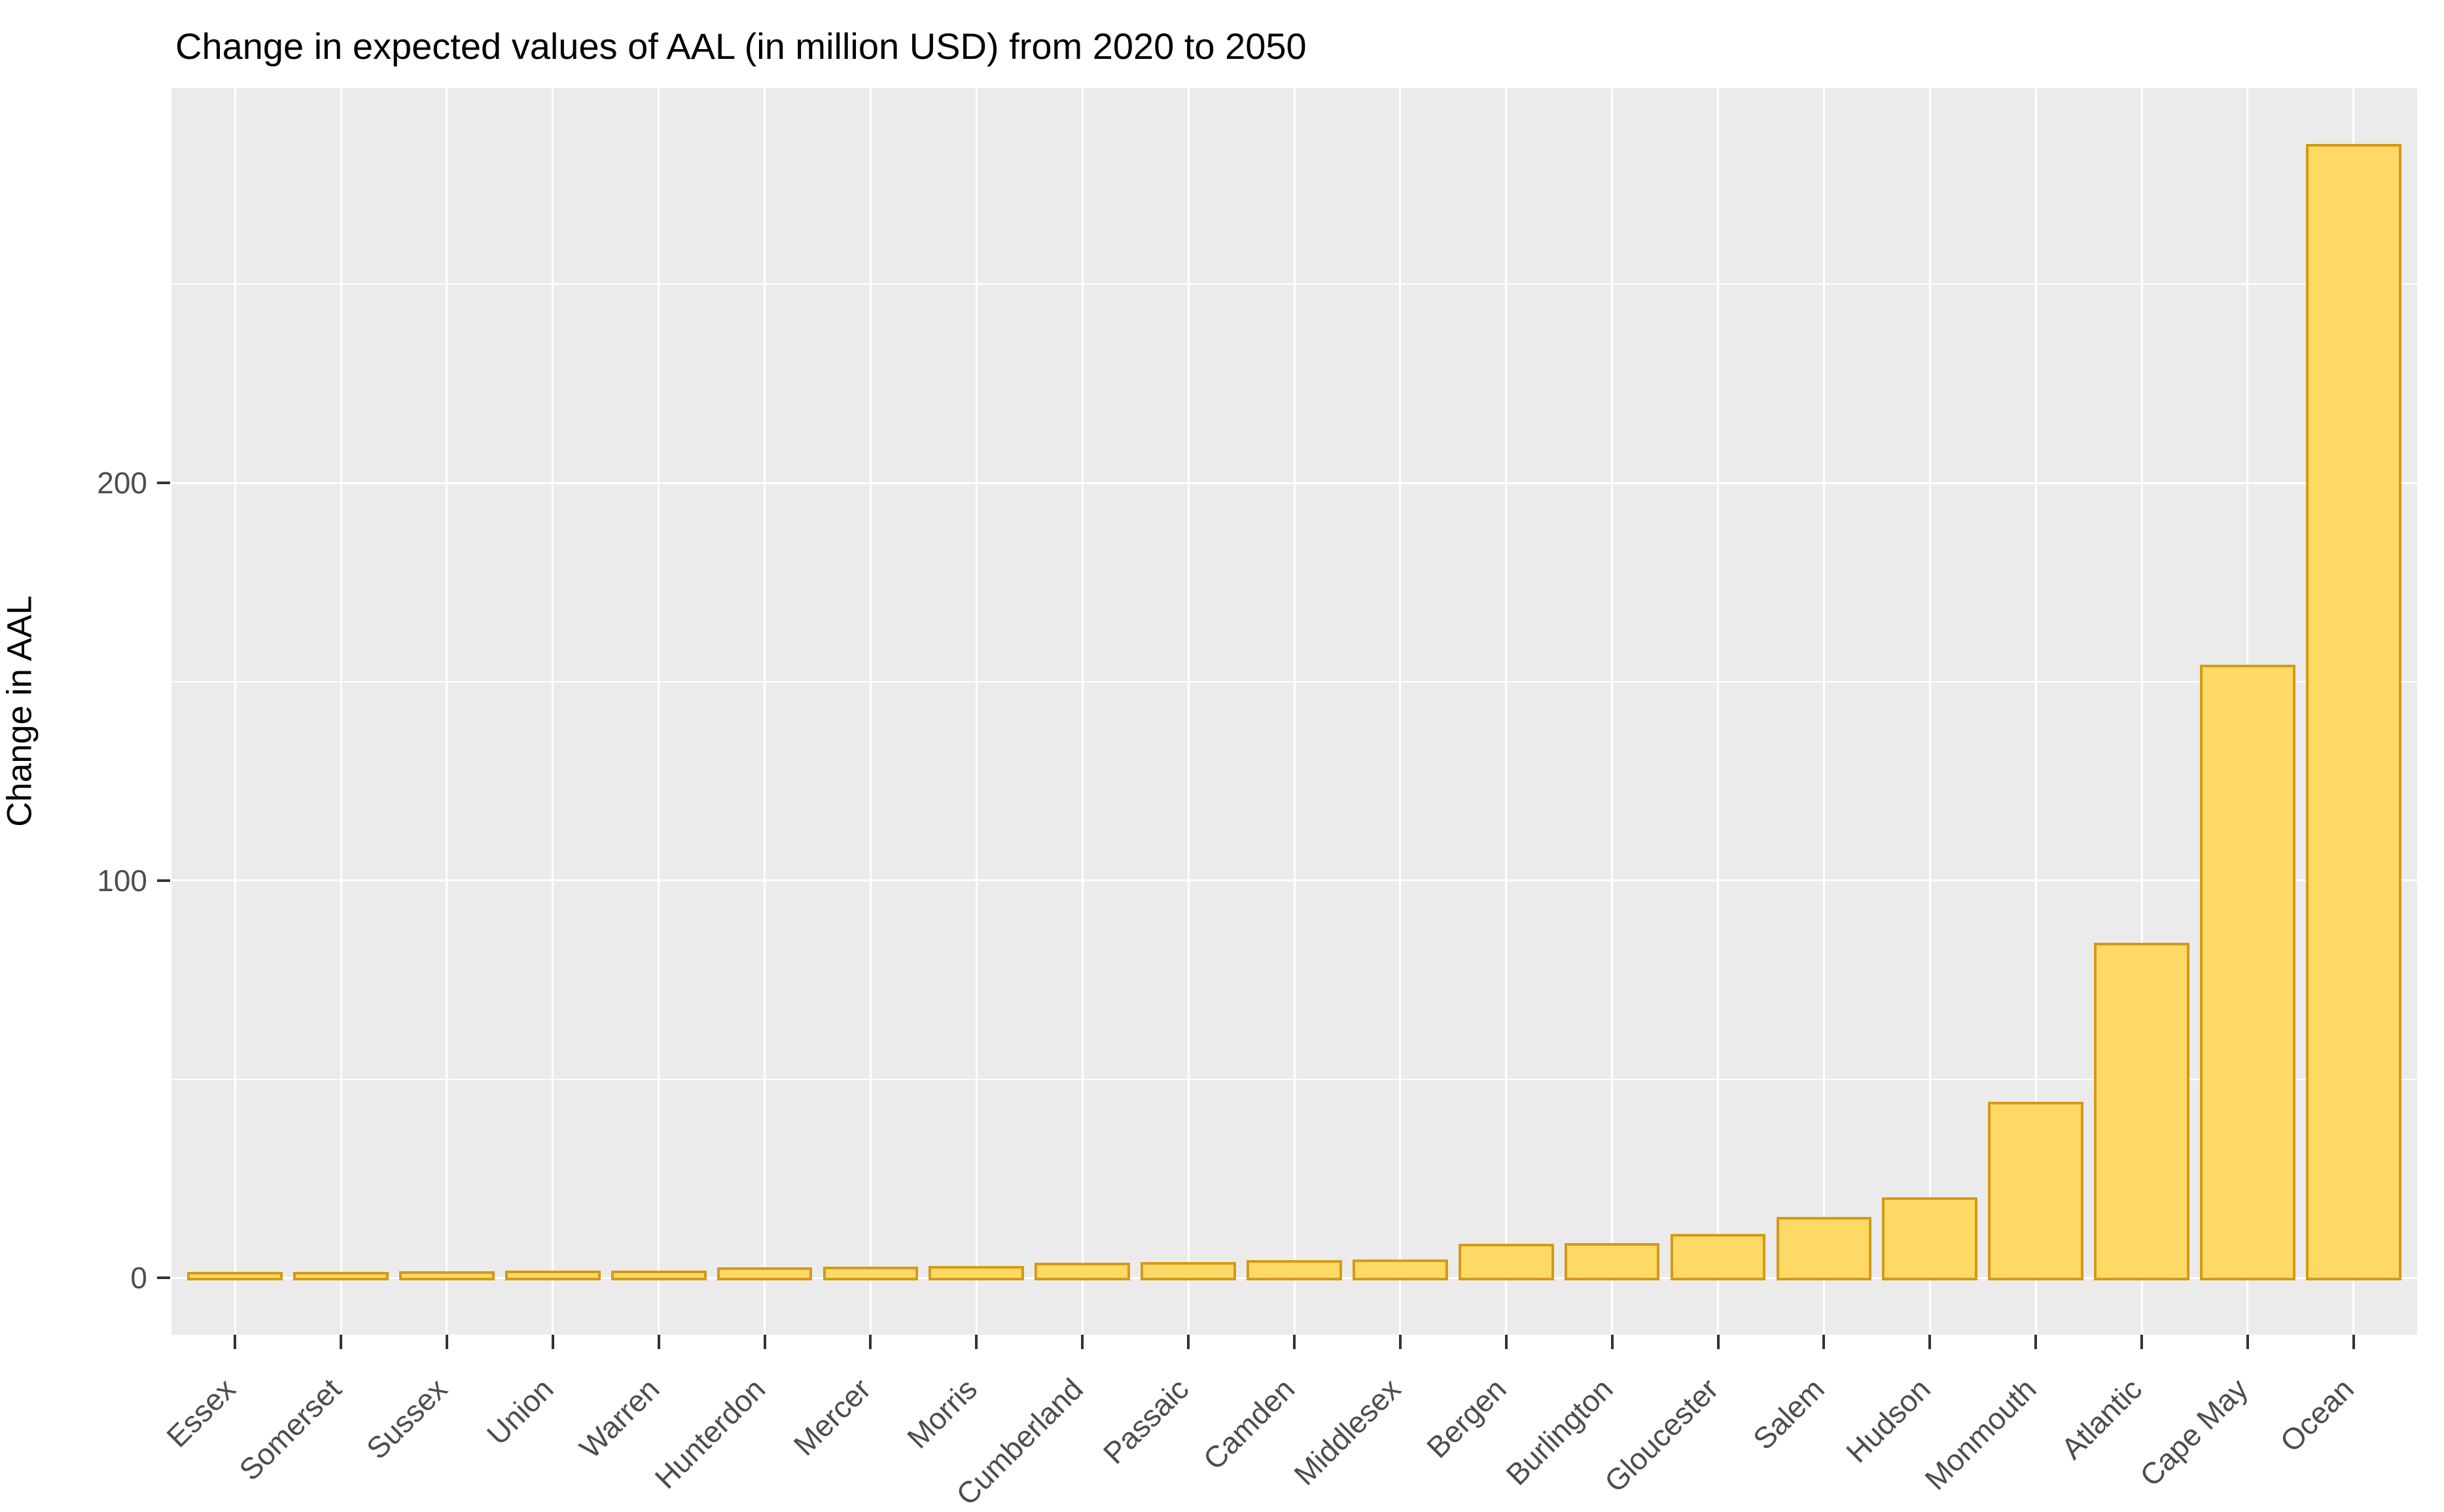 The height and width of the screenshot is (1512, 2444). What do you see at coordinates (290, 1429) in the screenshot?
I see `x-axis-tick-label: Somerset` at bounding box center [290, 1429].